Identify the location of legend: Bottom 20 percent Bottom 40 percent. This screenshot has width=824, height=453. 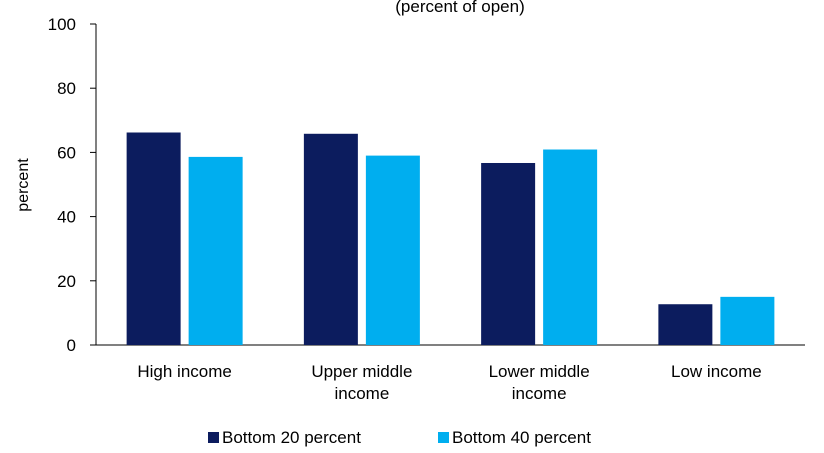
(399, 437).